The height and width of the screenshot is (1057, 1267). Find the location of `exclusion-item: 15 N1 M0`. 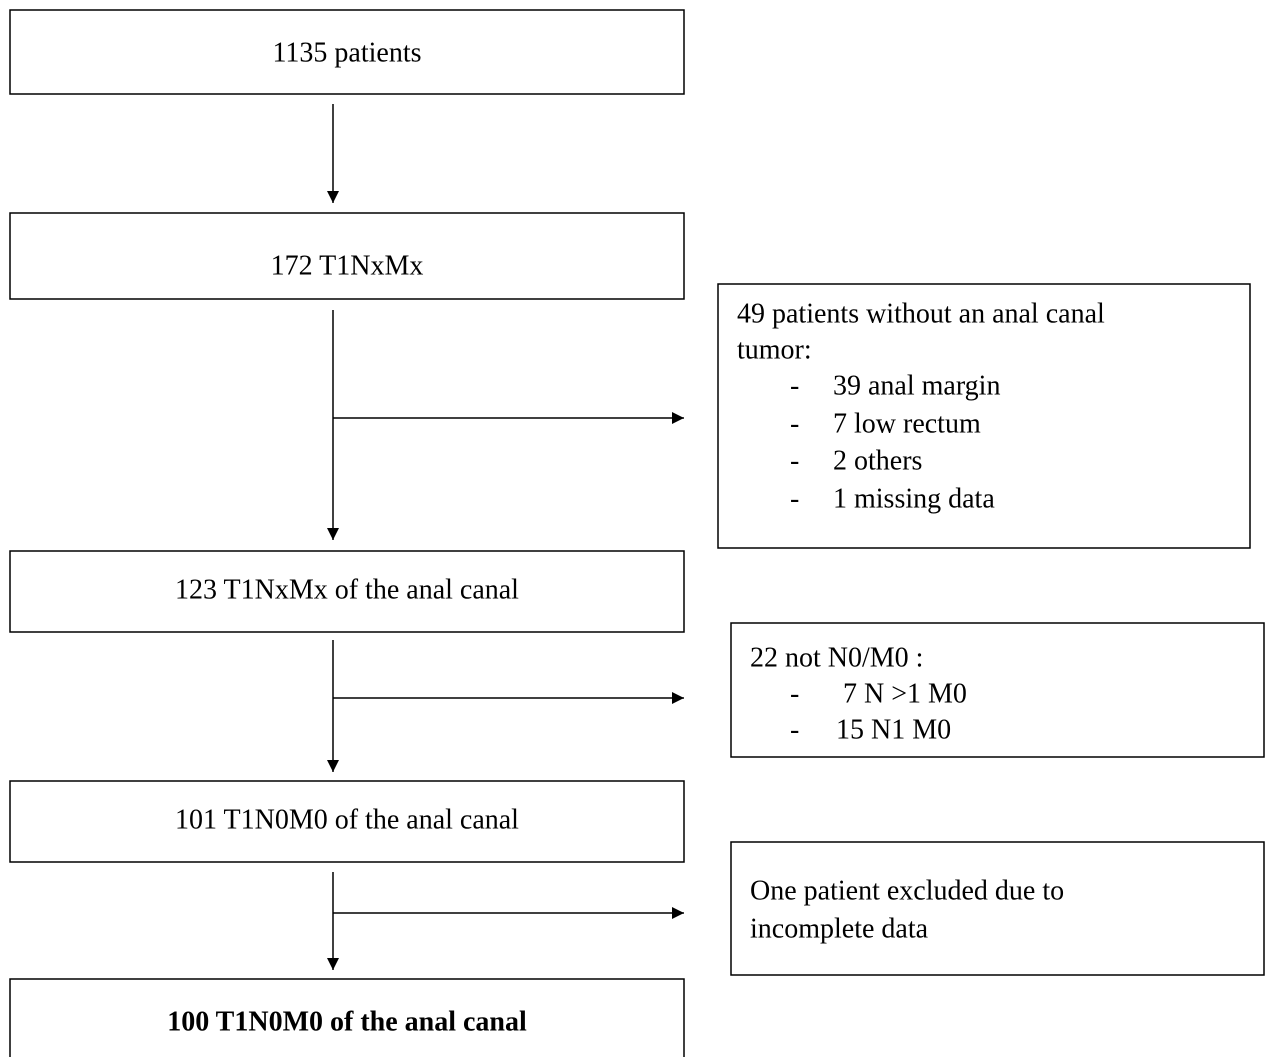

exclusion-item: 15 N1 M0 is located at coordinates (893, 729).